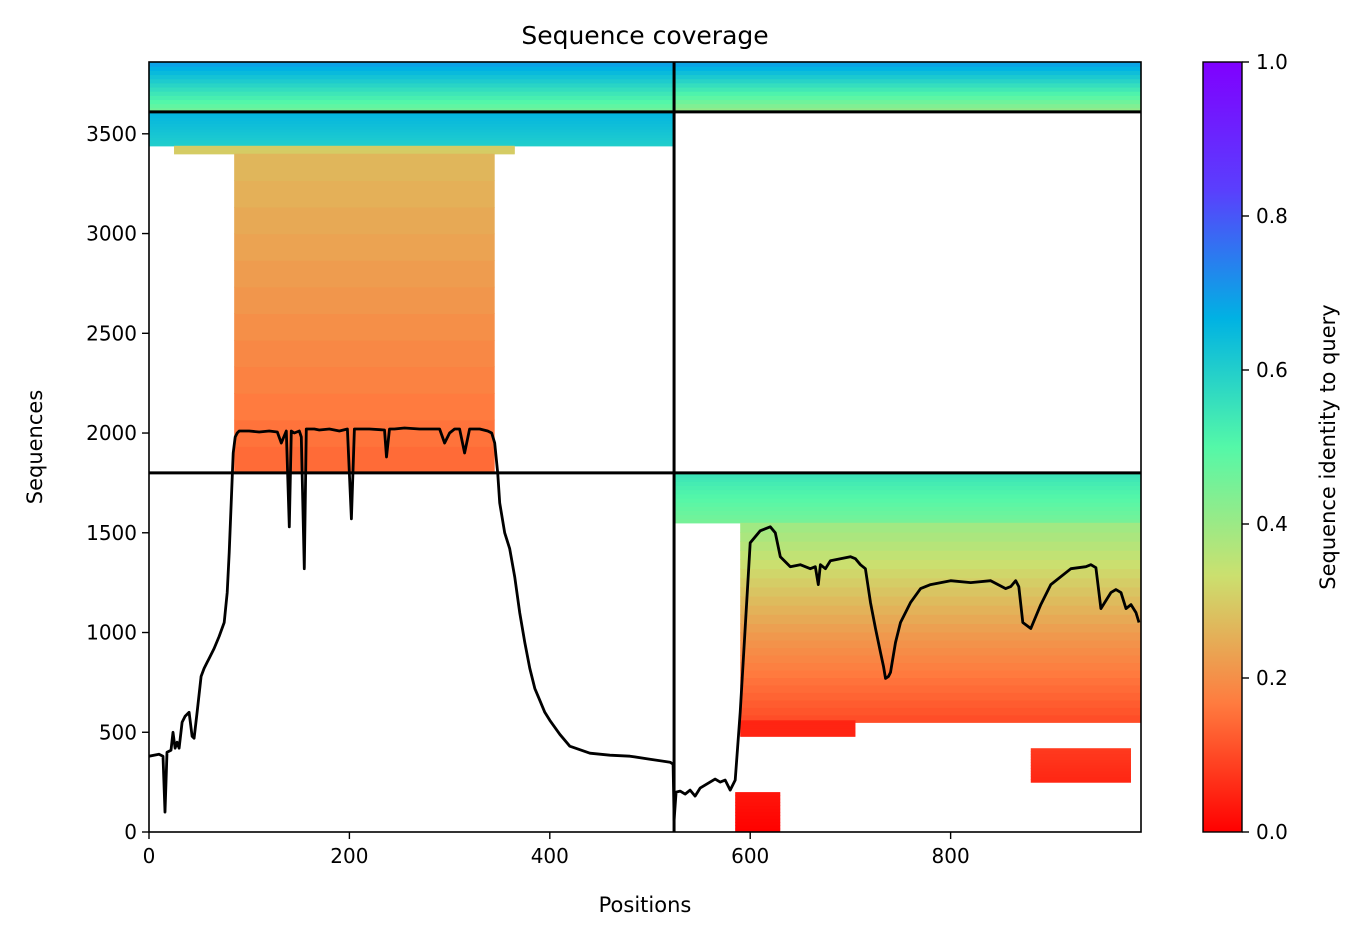  What do you see at coordinates (1272, 832) in the screenshot?
I see `colorbar-tick-label: 0.0` at bounding box center [1272, 832].